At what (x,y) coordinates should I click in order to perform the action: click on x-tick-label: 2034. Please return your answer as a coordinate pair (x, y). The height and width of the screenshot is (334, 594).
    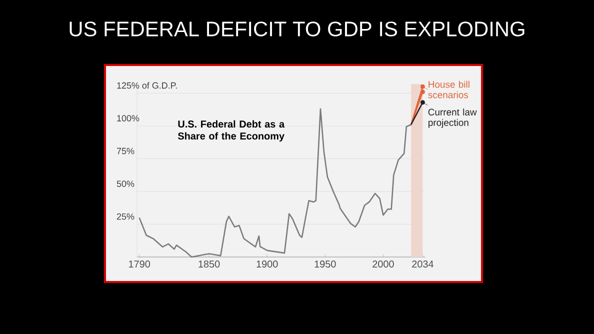
    Looking at the image, I should click on (423, 264).